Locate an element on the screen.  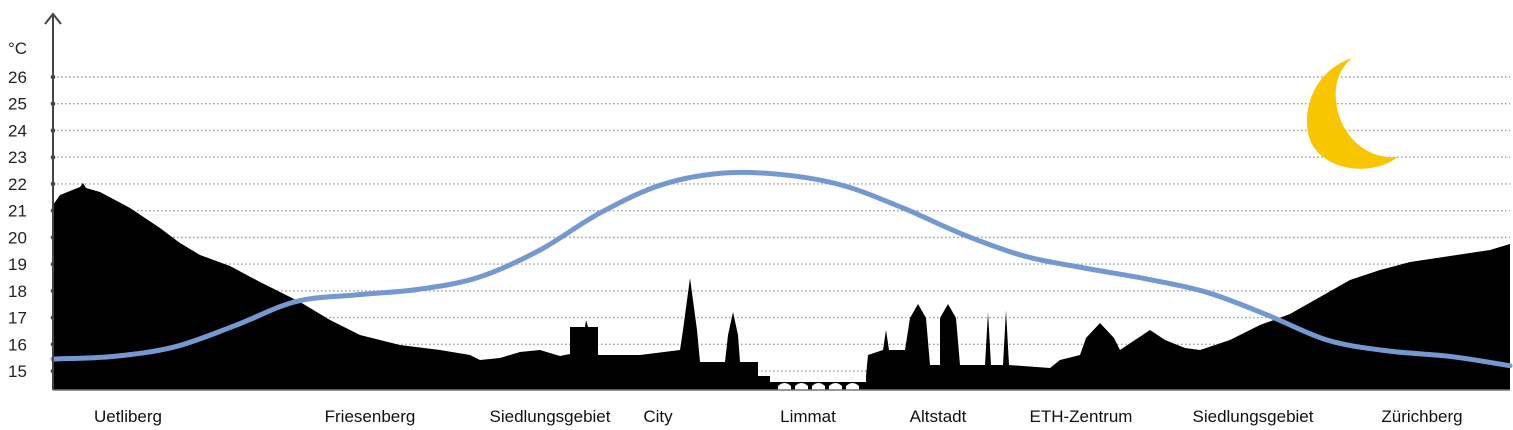
y-tick-label: 18 is located at coordinates (17, 291).